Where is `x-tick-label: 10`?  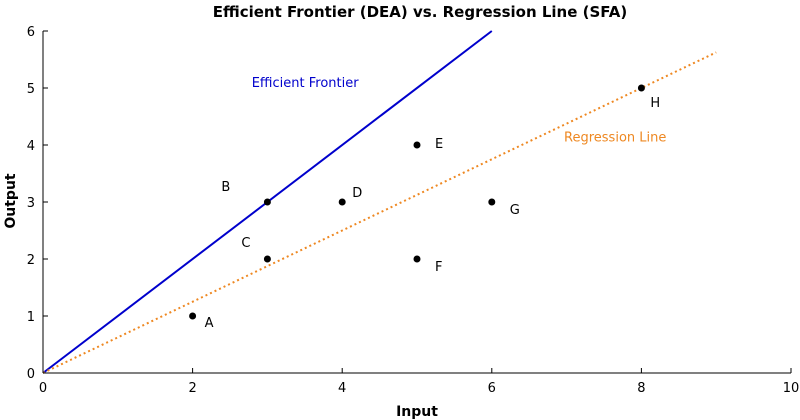 x-tick-label: 10 is located at coordinates (791, 388).